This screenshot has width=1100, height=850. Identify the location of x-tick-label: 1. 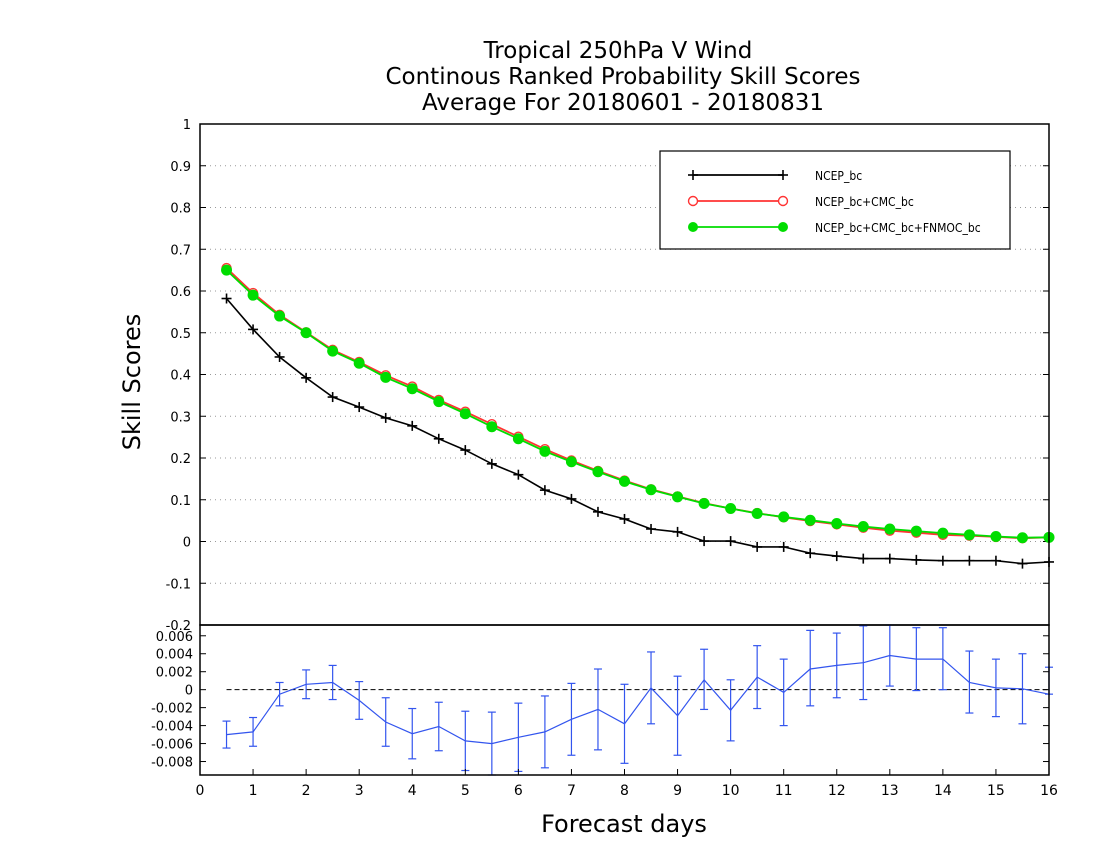
(253, 791).